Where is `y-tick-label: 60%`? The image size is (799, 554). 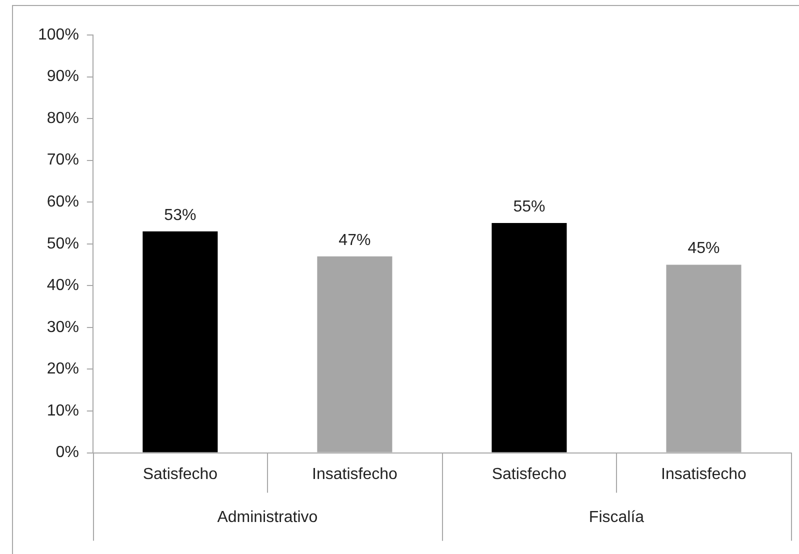
y-tick-label: 60% is located at coordinates (62, 202).